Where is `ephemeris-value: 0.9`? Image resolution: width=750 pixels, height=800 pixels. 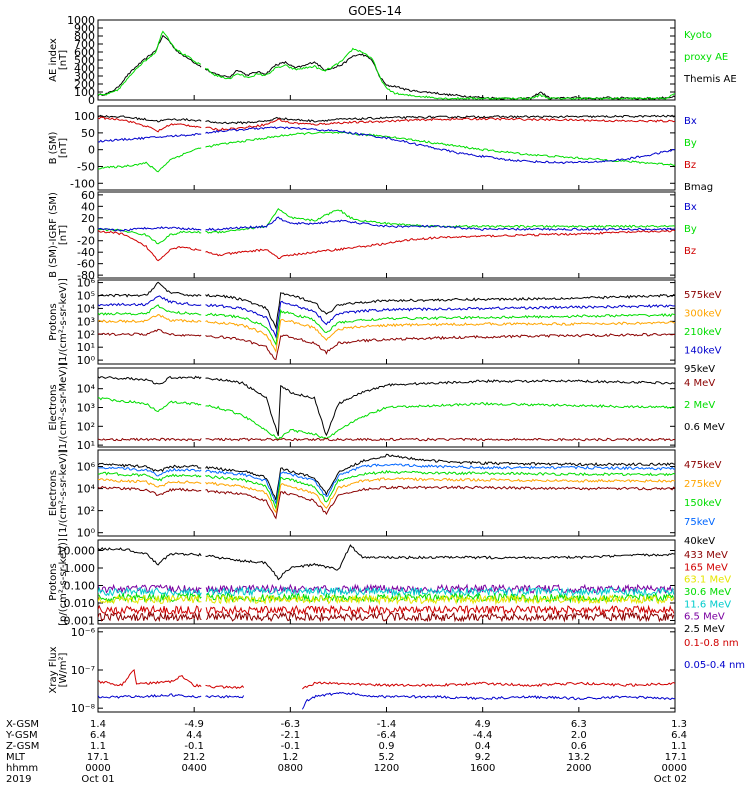 ephemeris-value: 0.9 is located at coordinates (387, 746).